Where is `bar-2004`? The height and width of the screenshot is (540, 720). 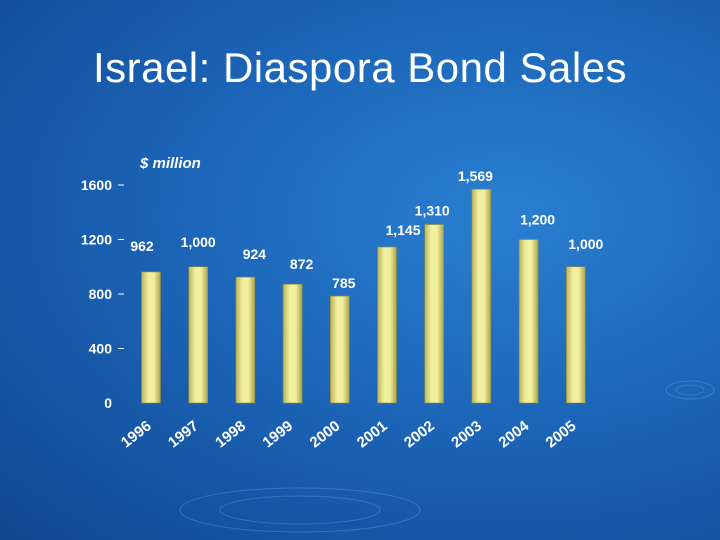
bar-2004 is located at coordinates (528, 321).